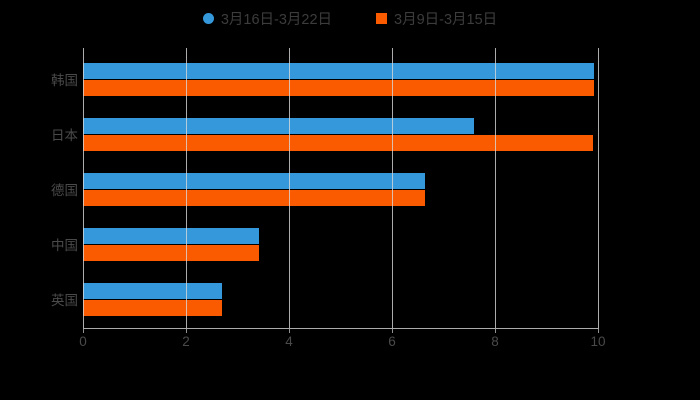 This screenshot has height=400, width=700. I want to click on square-marker-icon, so click(382, 18).